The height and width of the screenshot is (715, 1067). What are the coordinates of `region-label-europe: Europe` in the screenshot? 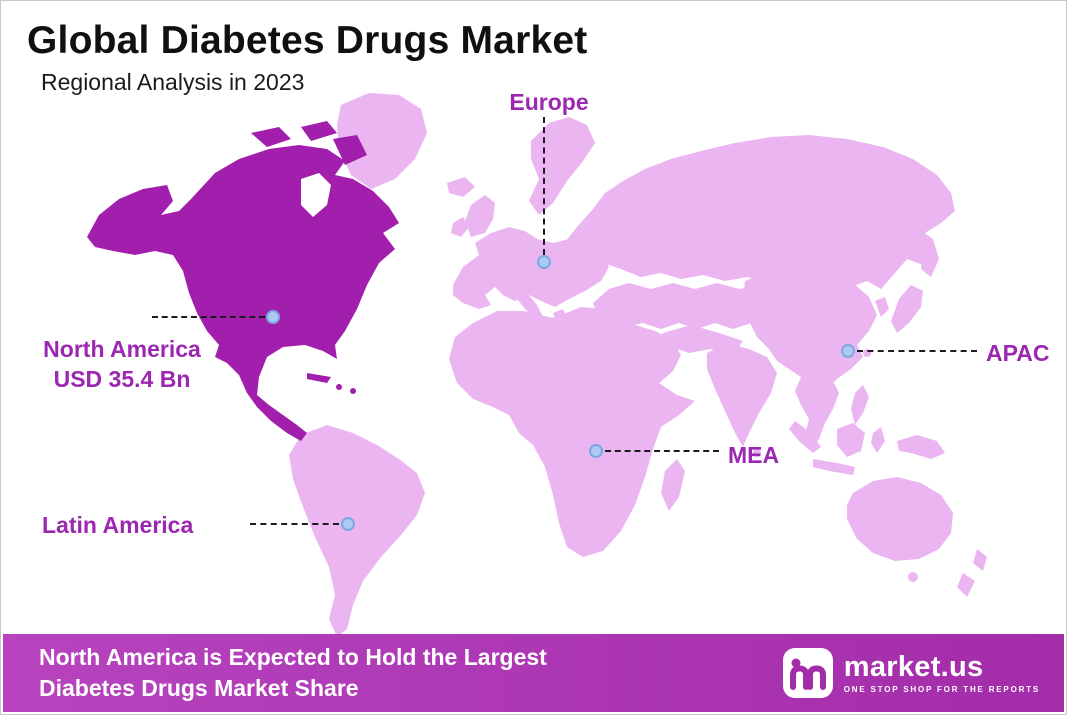 It's located at (549, 102).